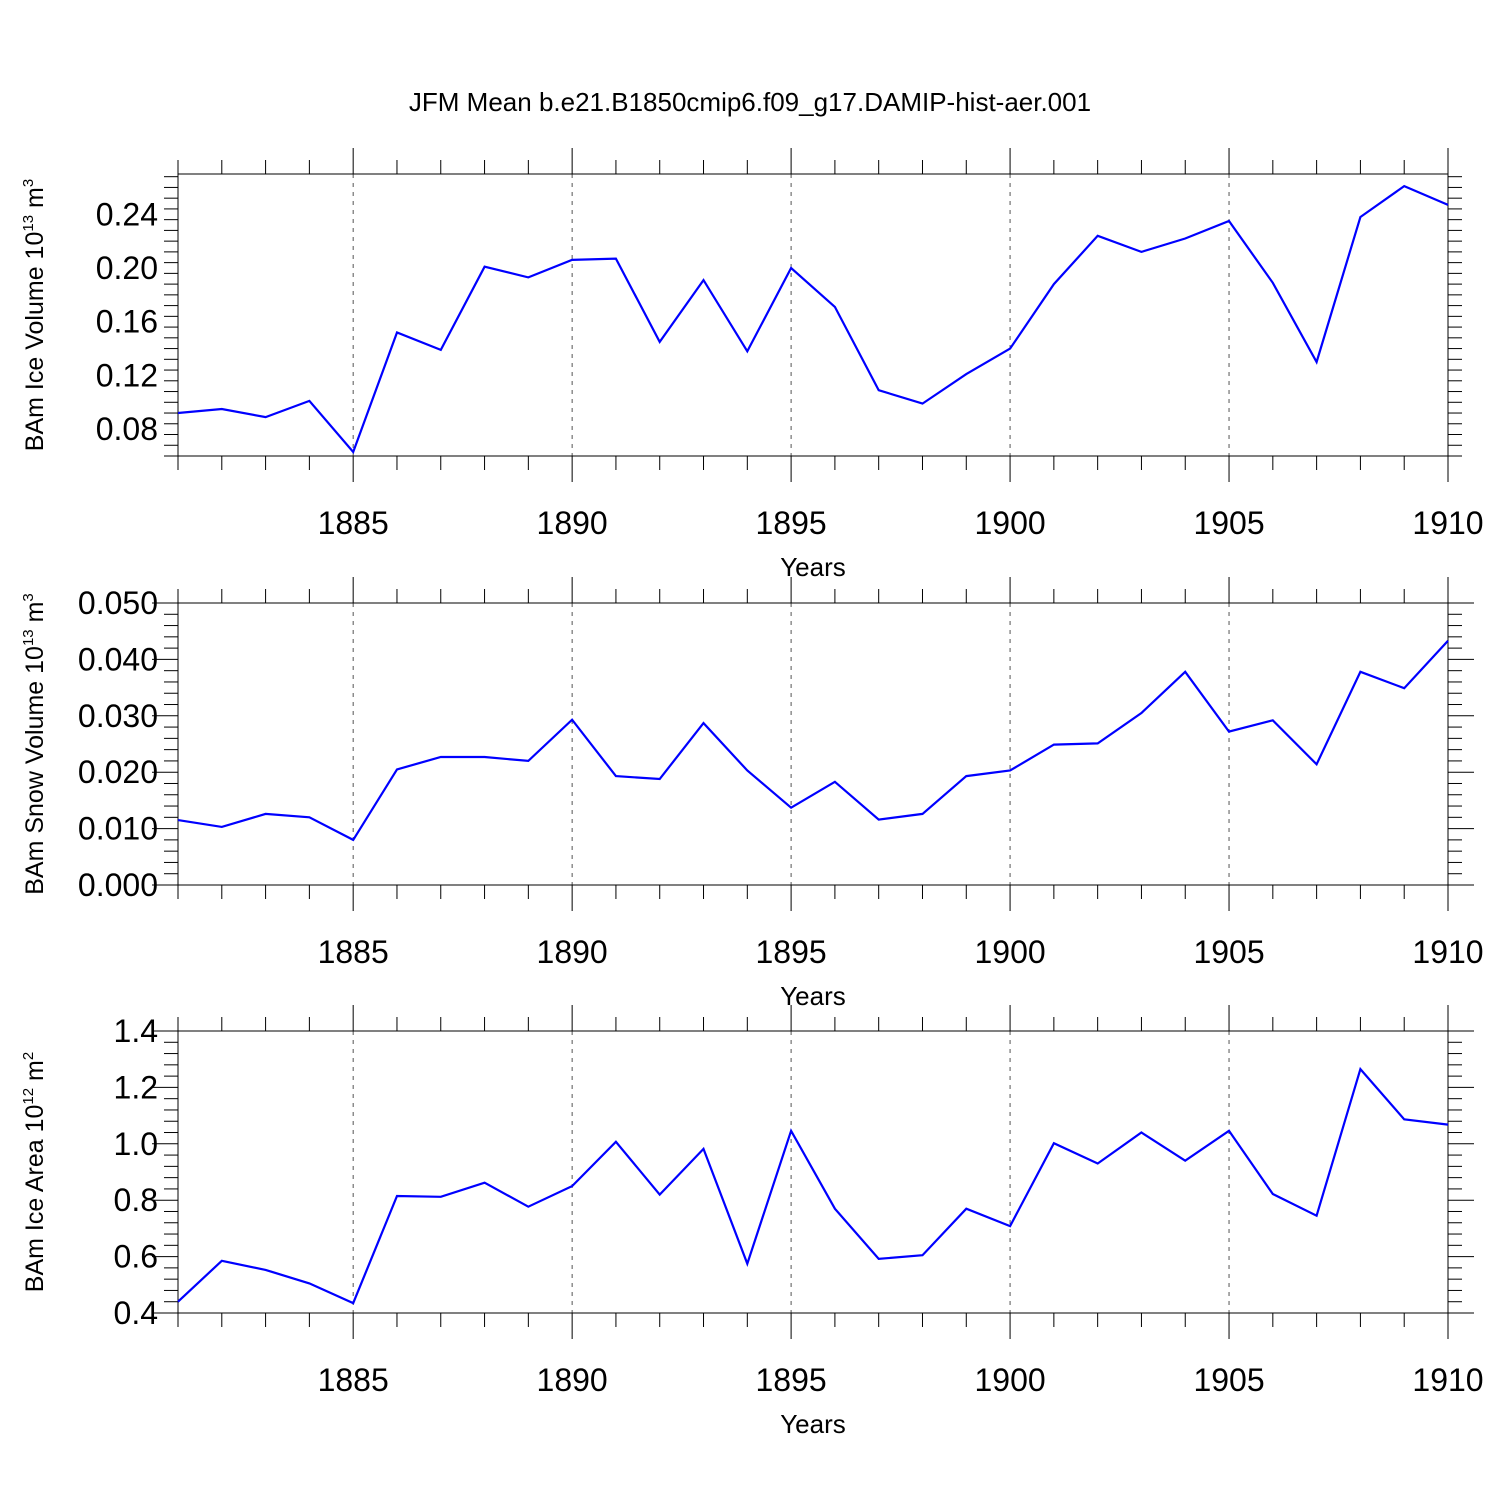 Image resolution: width=1500 pixels, height=1500 pixels. What do you see at coordinates (136, 1313) in the screenshot?
I see `y-tick-label: 0.4` at bounding box center [136, 1313].